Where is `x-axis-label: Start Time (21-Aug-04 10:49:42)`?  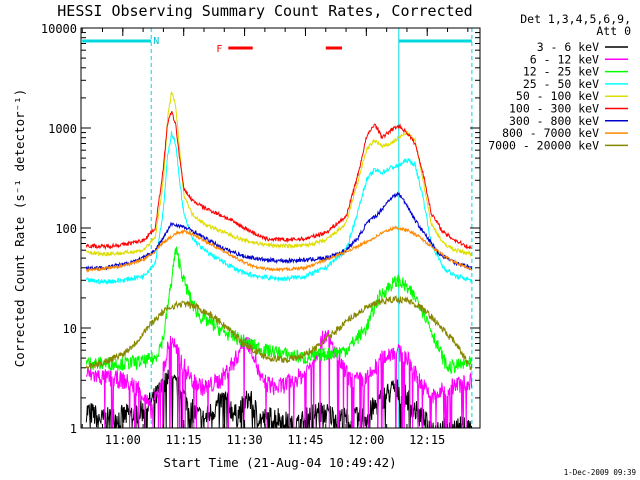 x-axis-label: Start Time (21-Aug-04 10:49:42) is located at coordinates (279, 462).